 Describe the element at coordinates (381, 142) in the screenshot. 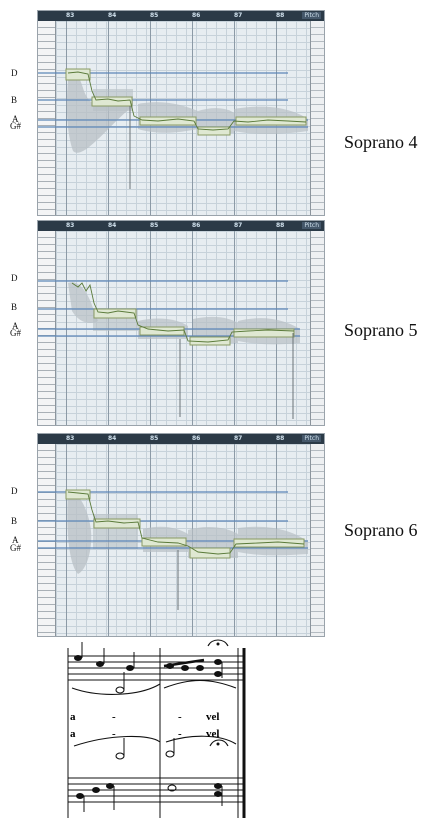

I see `singer-label: Soprano 4` at that location.